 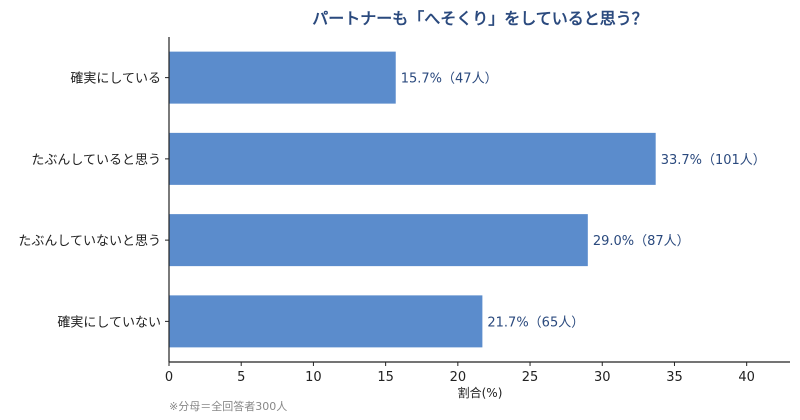 I want to click on data-label: 33.7%（101人）, so click(x=713, y=160).